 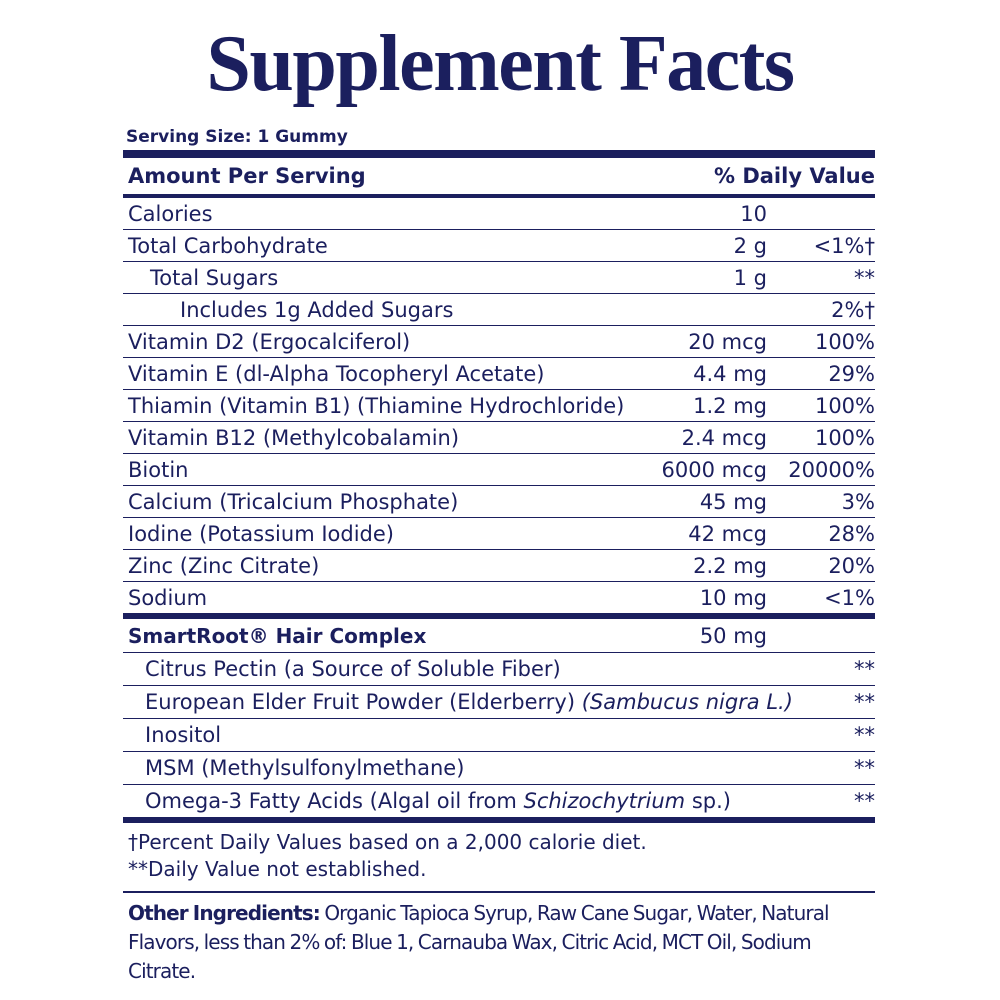 What do you see at coordinates (849, 597) in the screenshot?
I see `nutrient-dv: <1%` at bounding box center [849, 597].